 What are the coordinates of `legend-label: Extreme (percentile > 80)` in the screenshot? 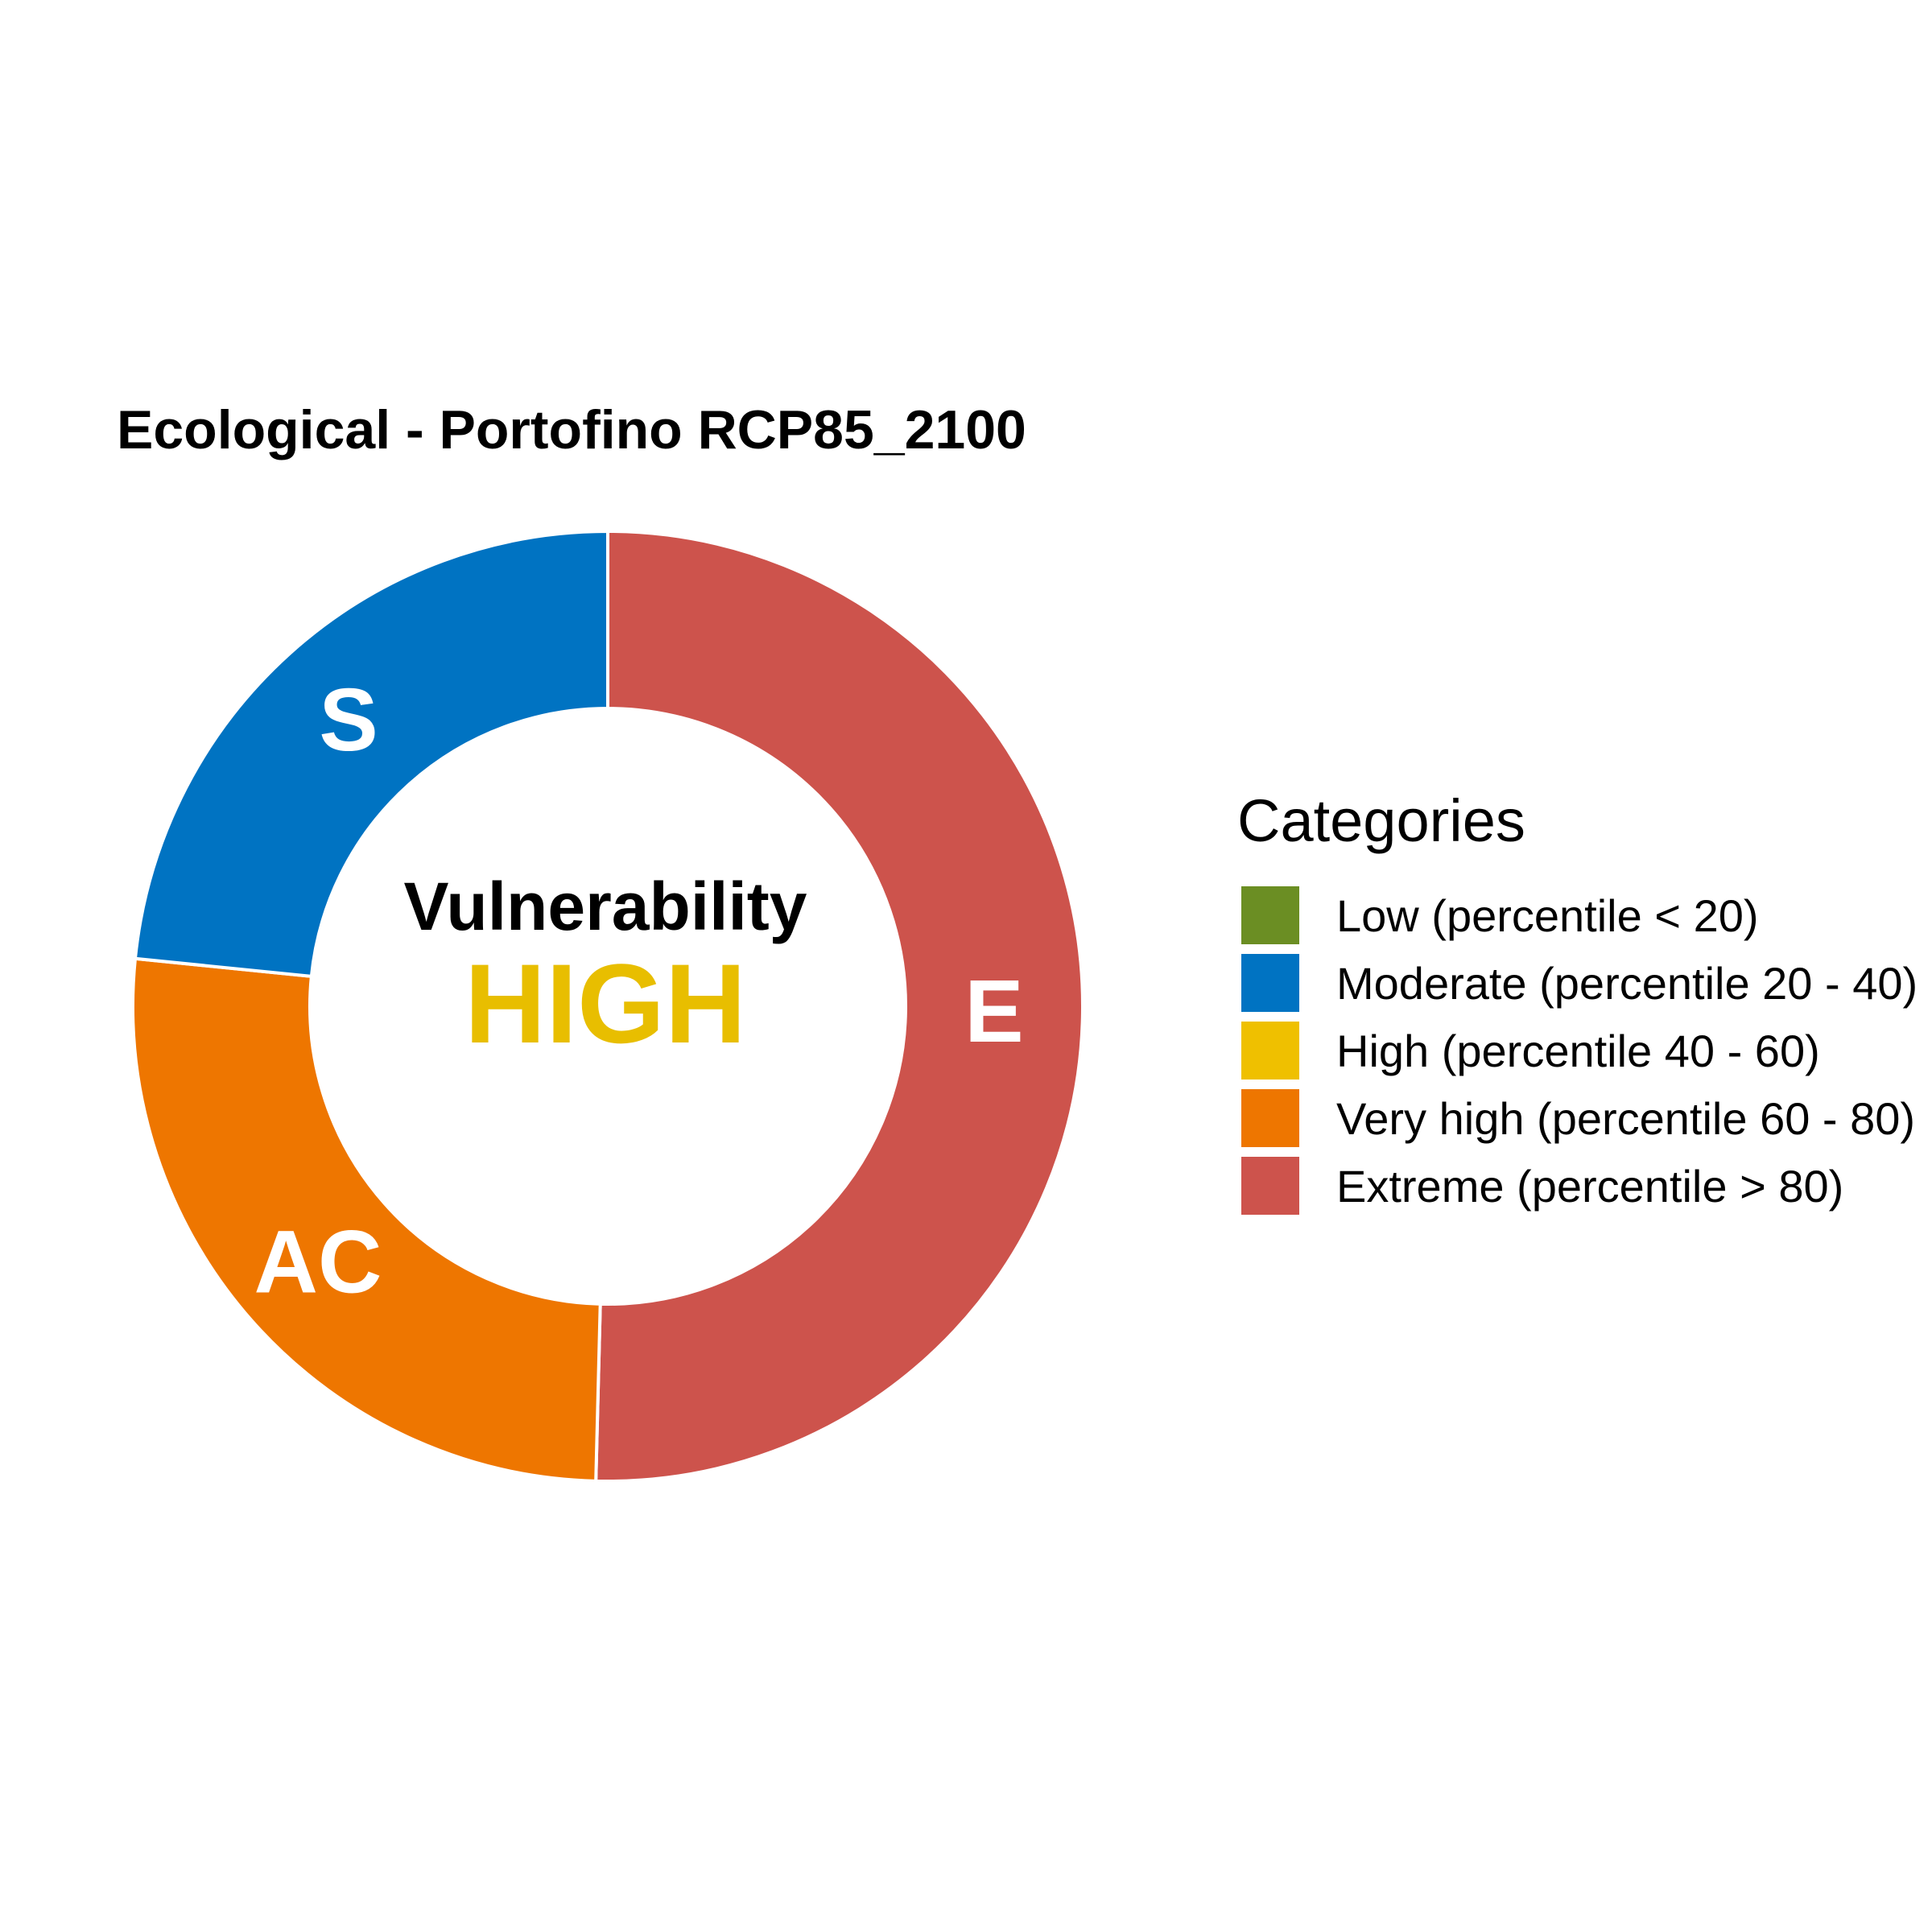 It's located at (1589, 1186).